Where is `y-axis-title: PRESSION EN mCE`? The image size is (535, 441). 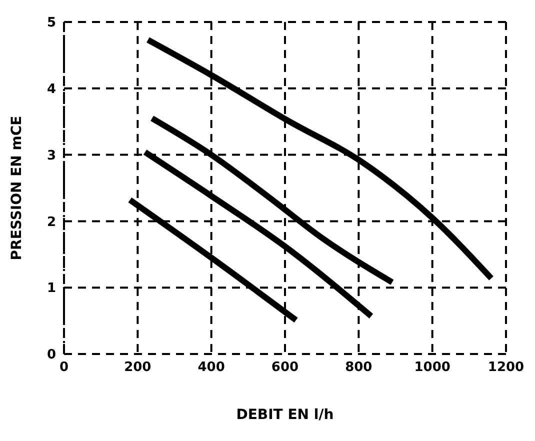
y-axis-title: PRESSION EN mCE is located at coordinates (16, 188).